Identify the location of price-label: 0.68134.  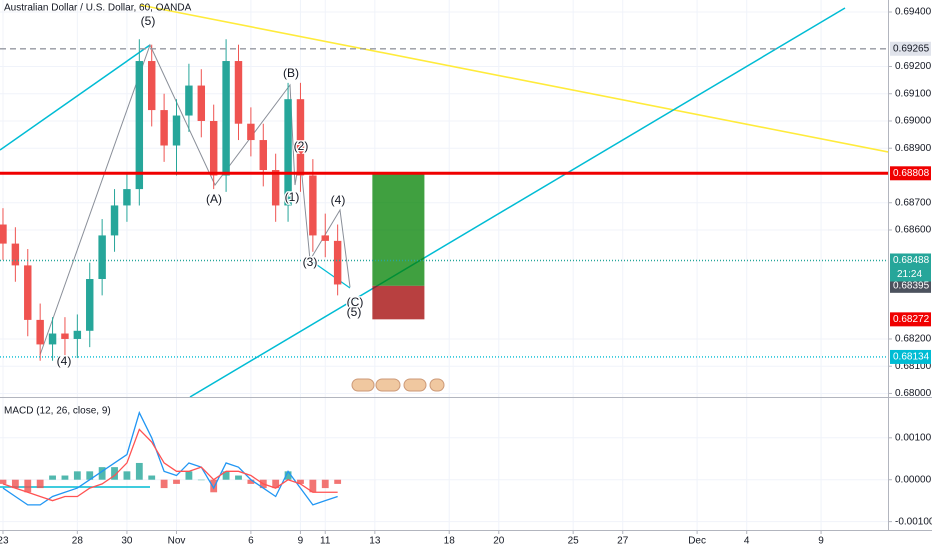
(911, 357).